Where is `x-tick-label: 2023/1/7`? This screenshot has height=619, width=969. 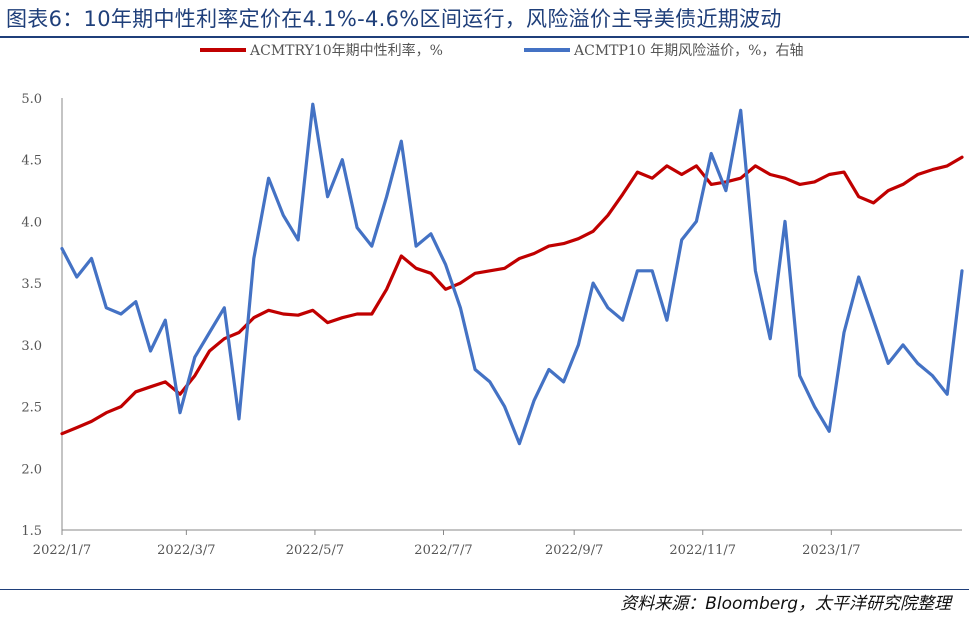 x-tick-label: 2023/1/7 is located at coordinates (831, 550).